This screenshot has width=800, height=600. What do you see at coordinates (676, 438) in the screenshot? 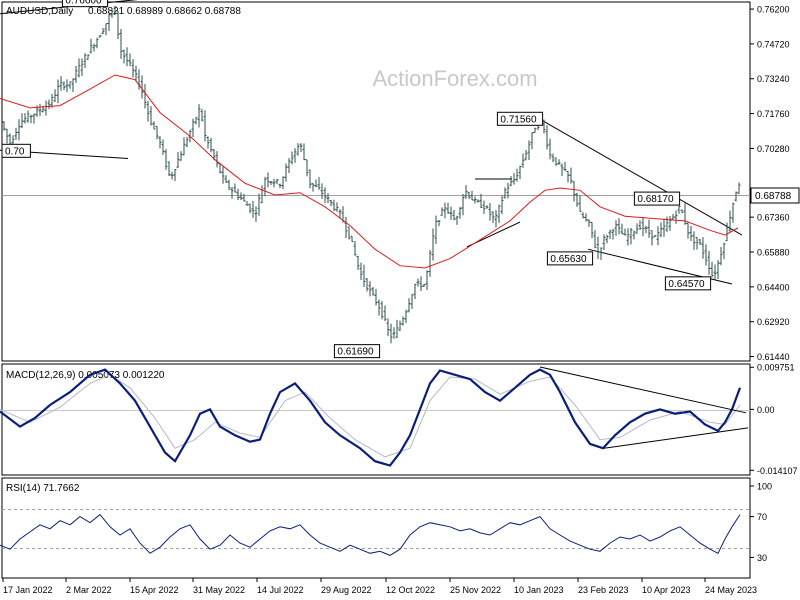
I see `macd-trendline` at bounding box center [676, 438].